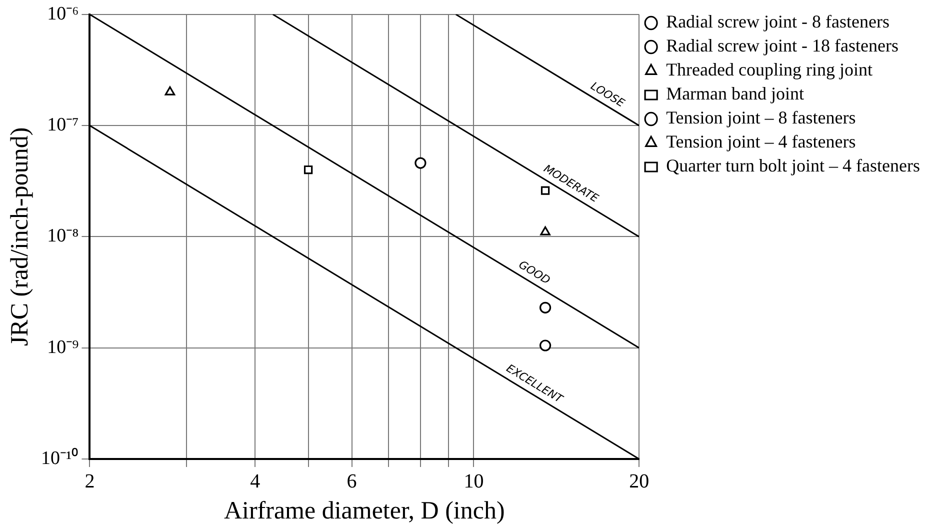  I want to click on legend-label: Radial screw joint - 8 fasteners, so click(778, 22).